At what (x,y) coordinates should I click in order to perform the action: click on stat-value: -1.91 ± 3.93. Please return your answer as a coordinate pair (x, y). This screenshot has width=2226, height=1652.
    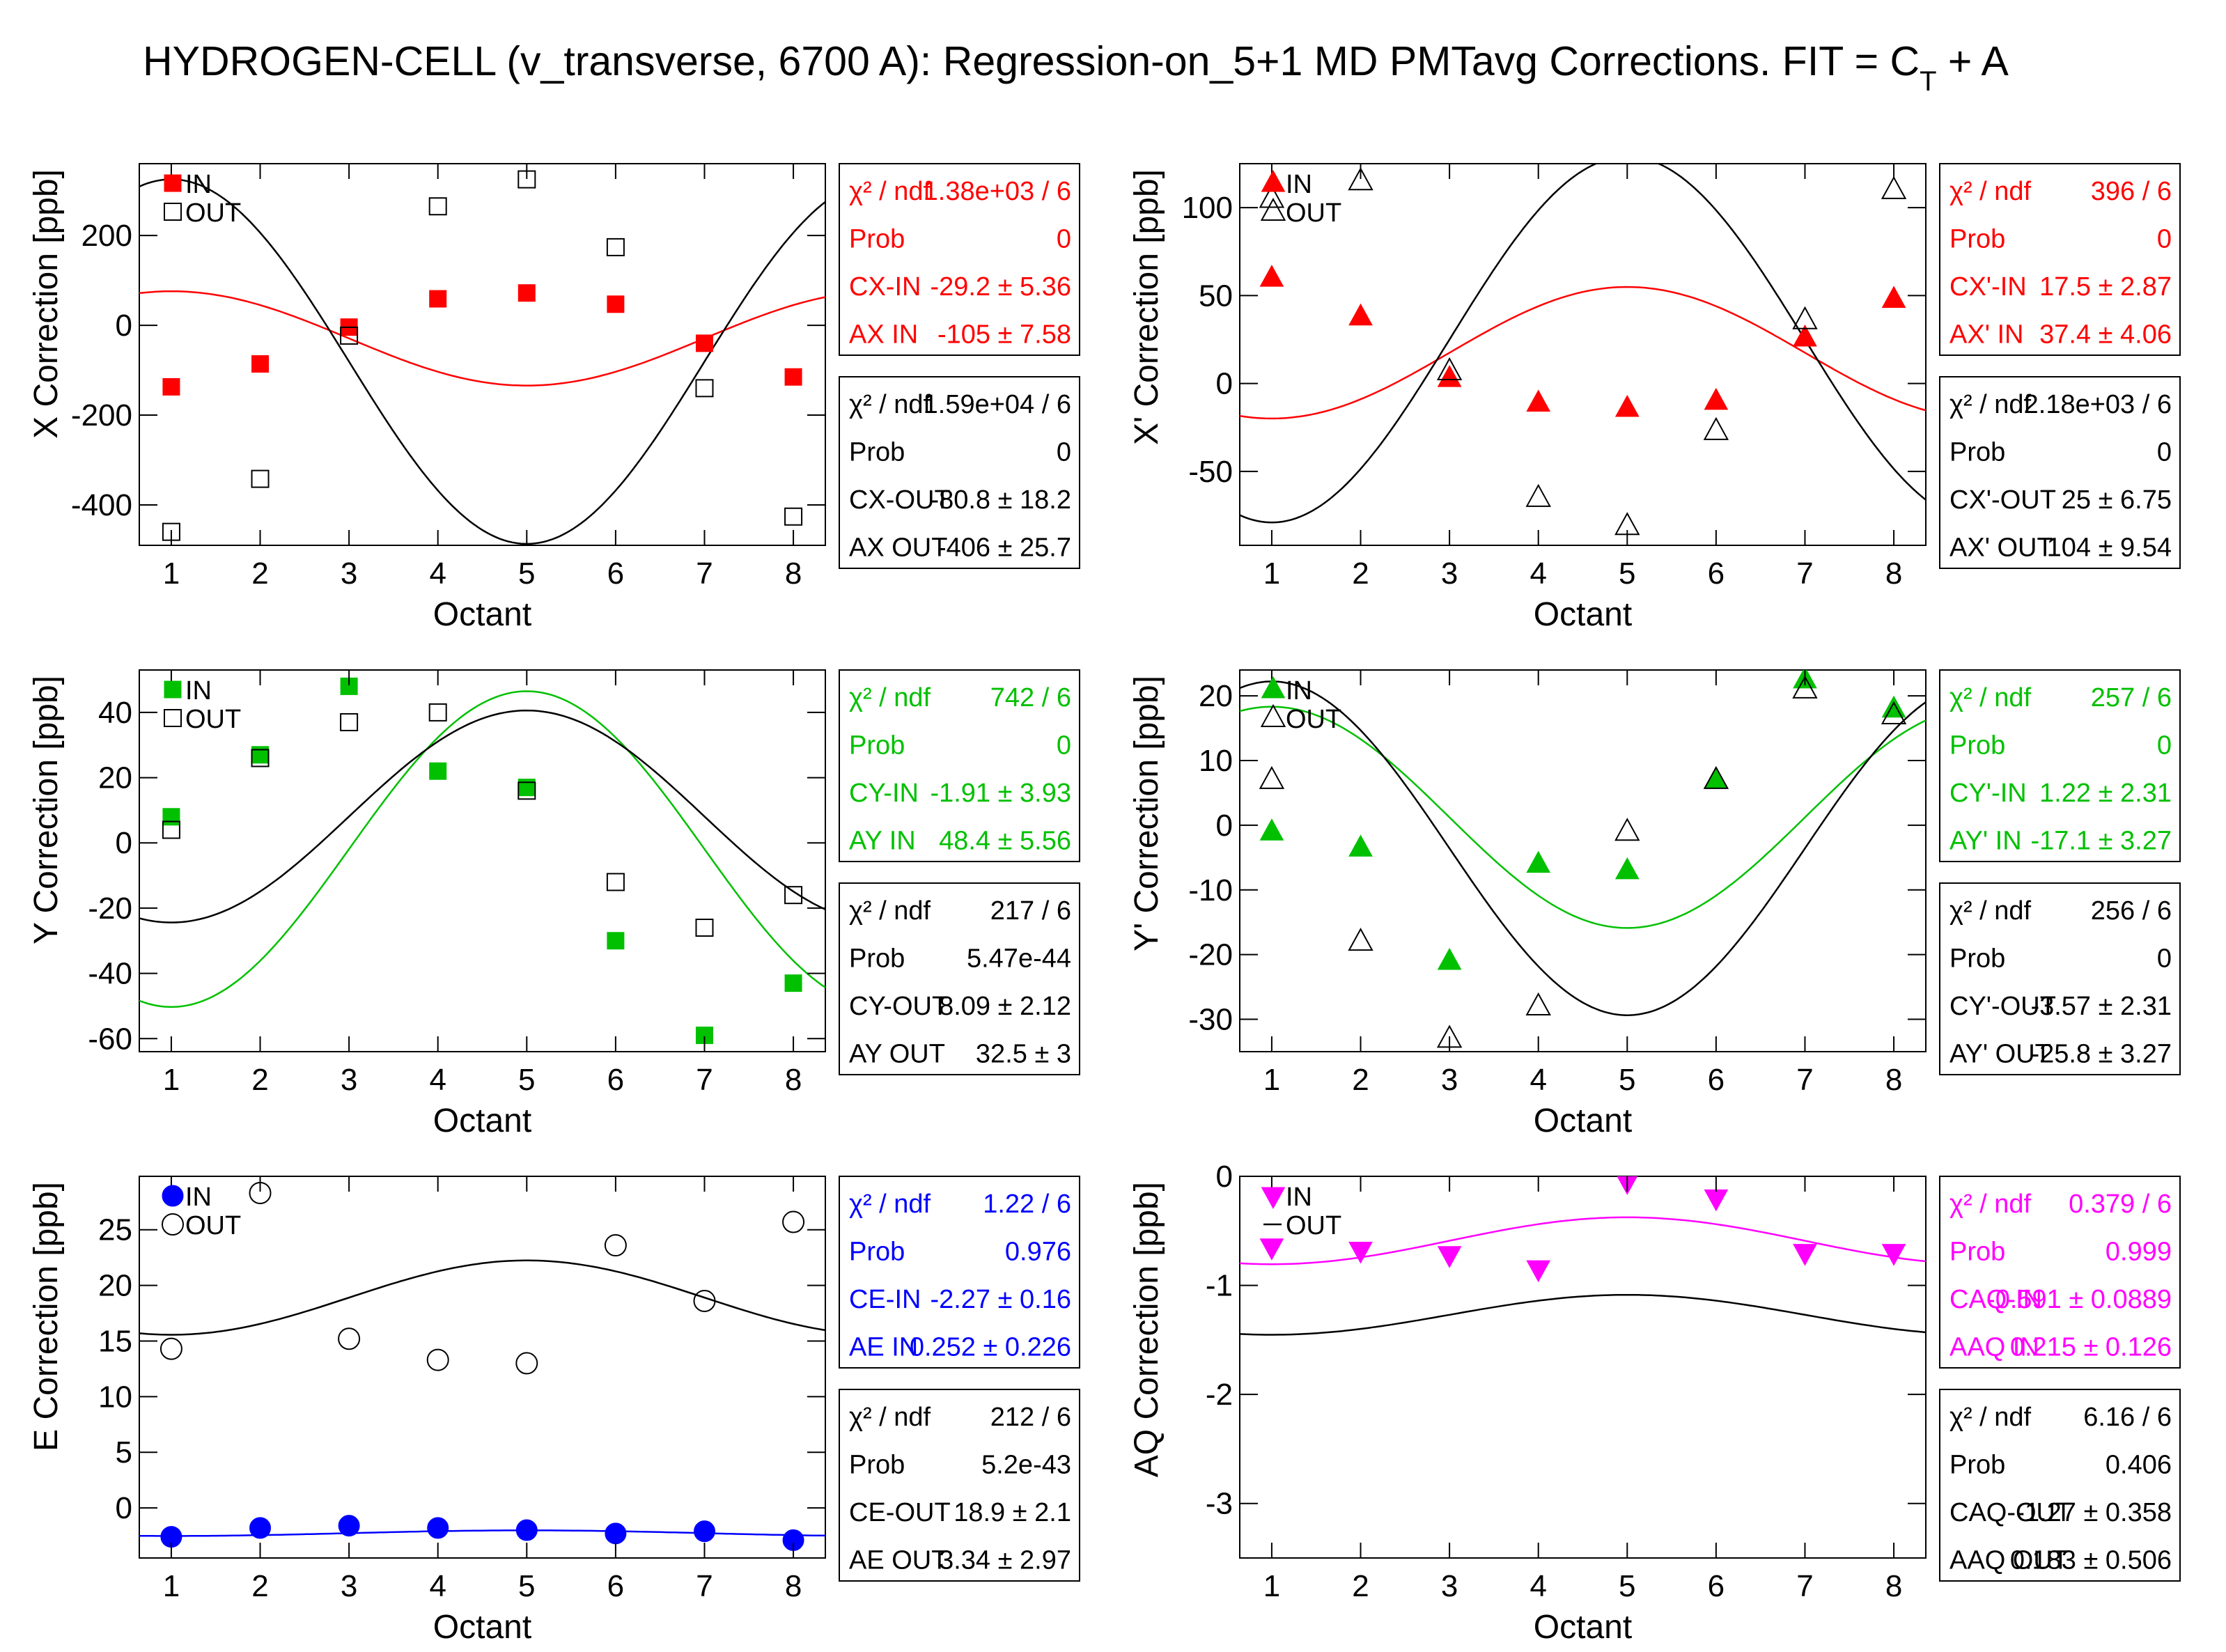
    Looking at the image, I should click on (1000, 793).